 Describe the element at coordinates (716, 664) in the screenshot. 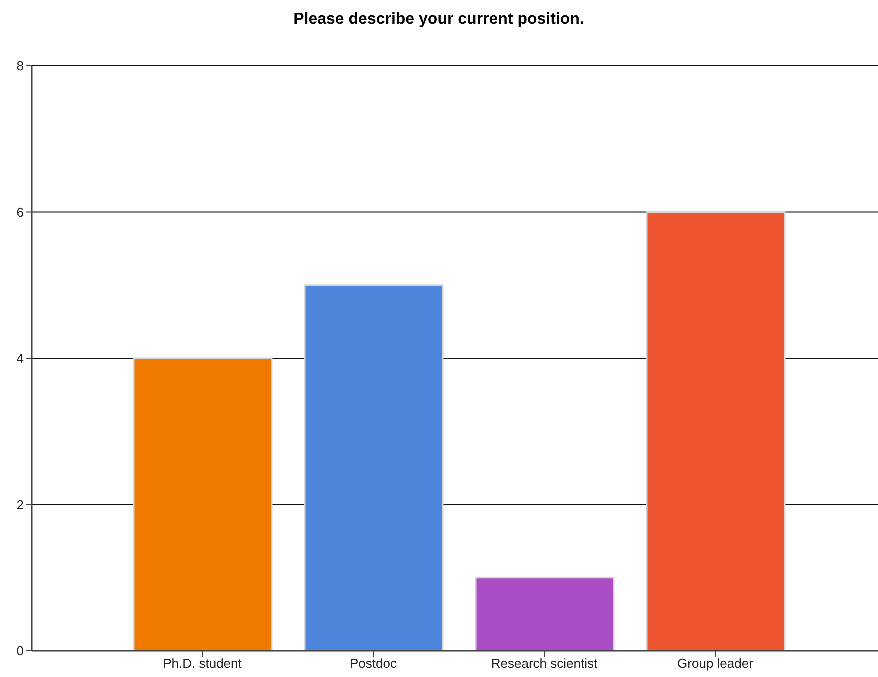

I see `x-tick-label: Group leader` at that location.